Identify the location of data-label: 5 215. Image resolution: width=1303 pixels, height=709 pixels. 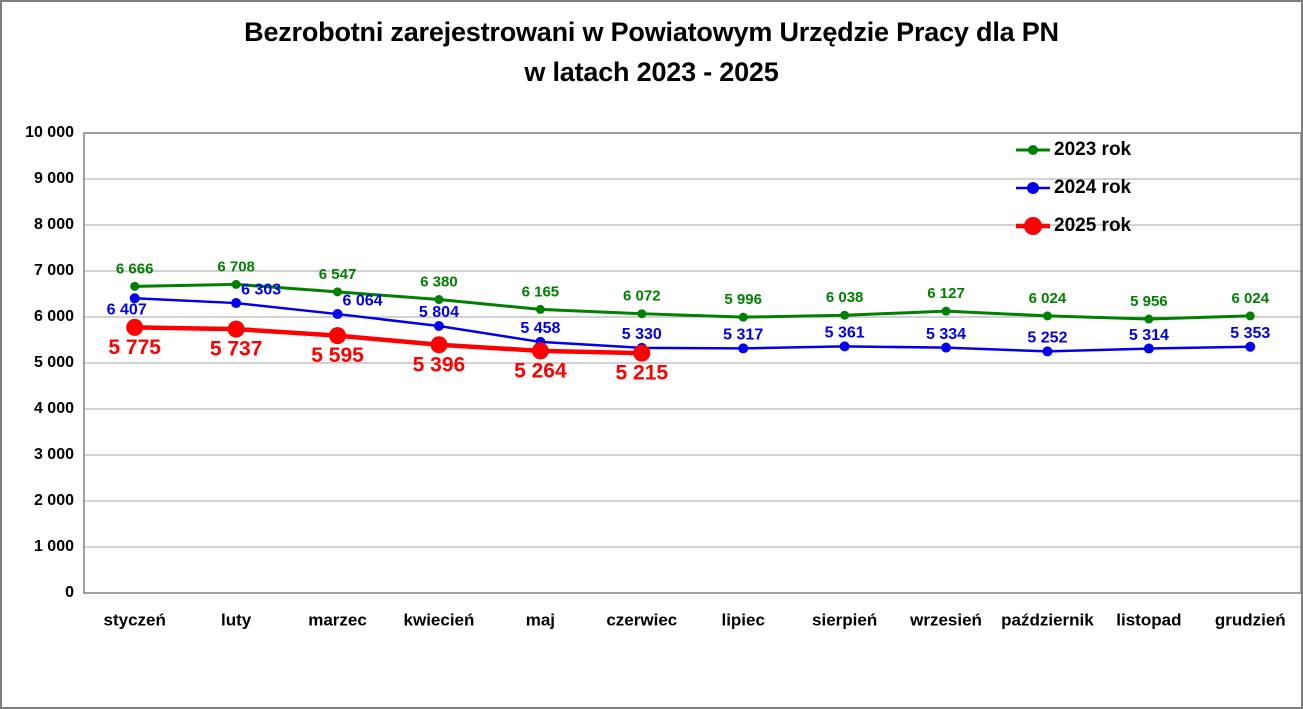
(642, 373).